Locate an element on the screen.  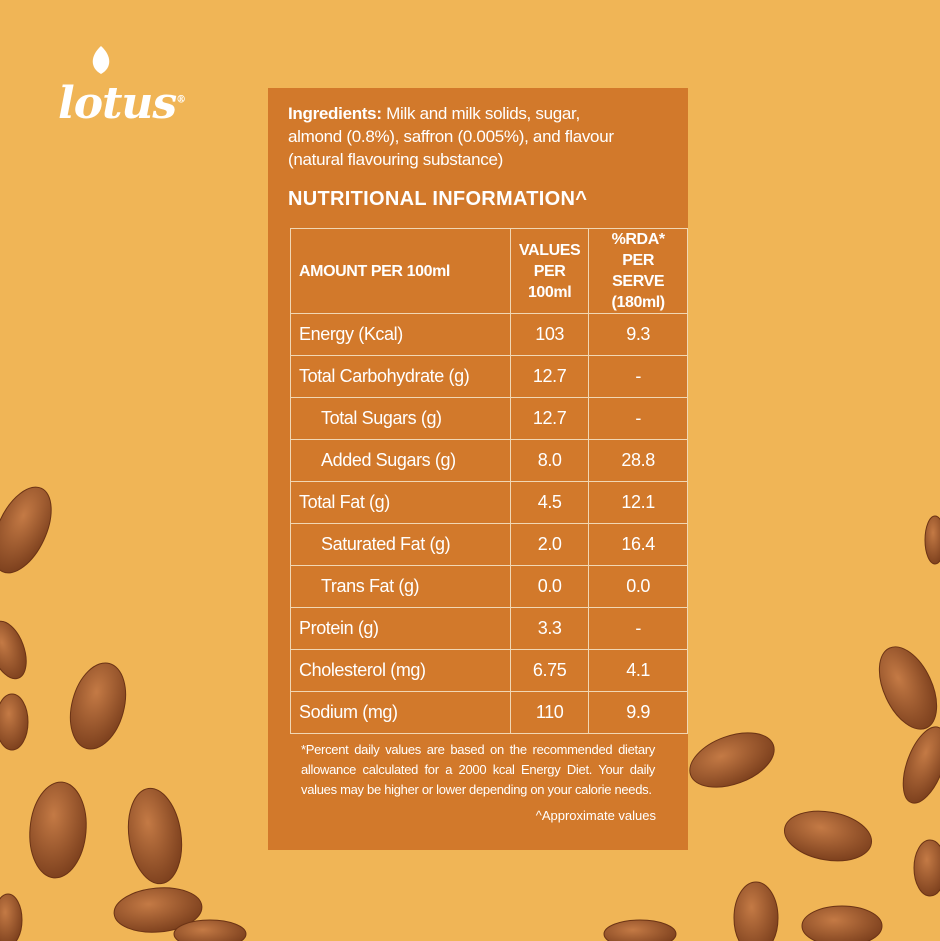
footnote-note: ^Approximate values is located at coordinates (595, 815).